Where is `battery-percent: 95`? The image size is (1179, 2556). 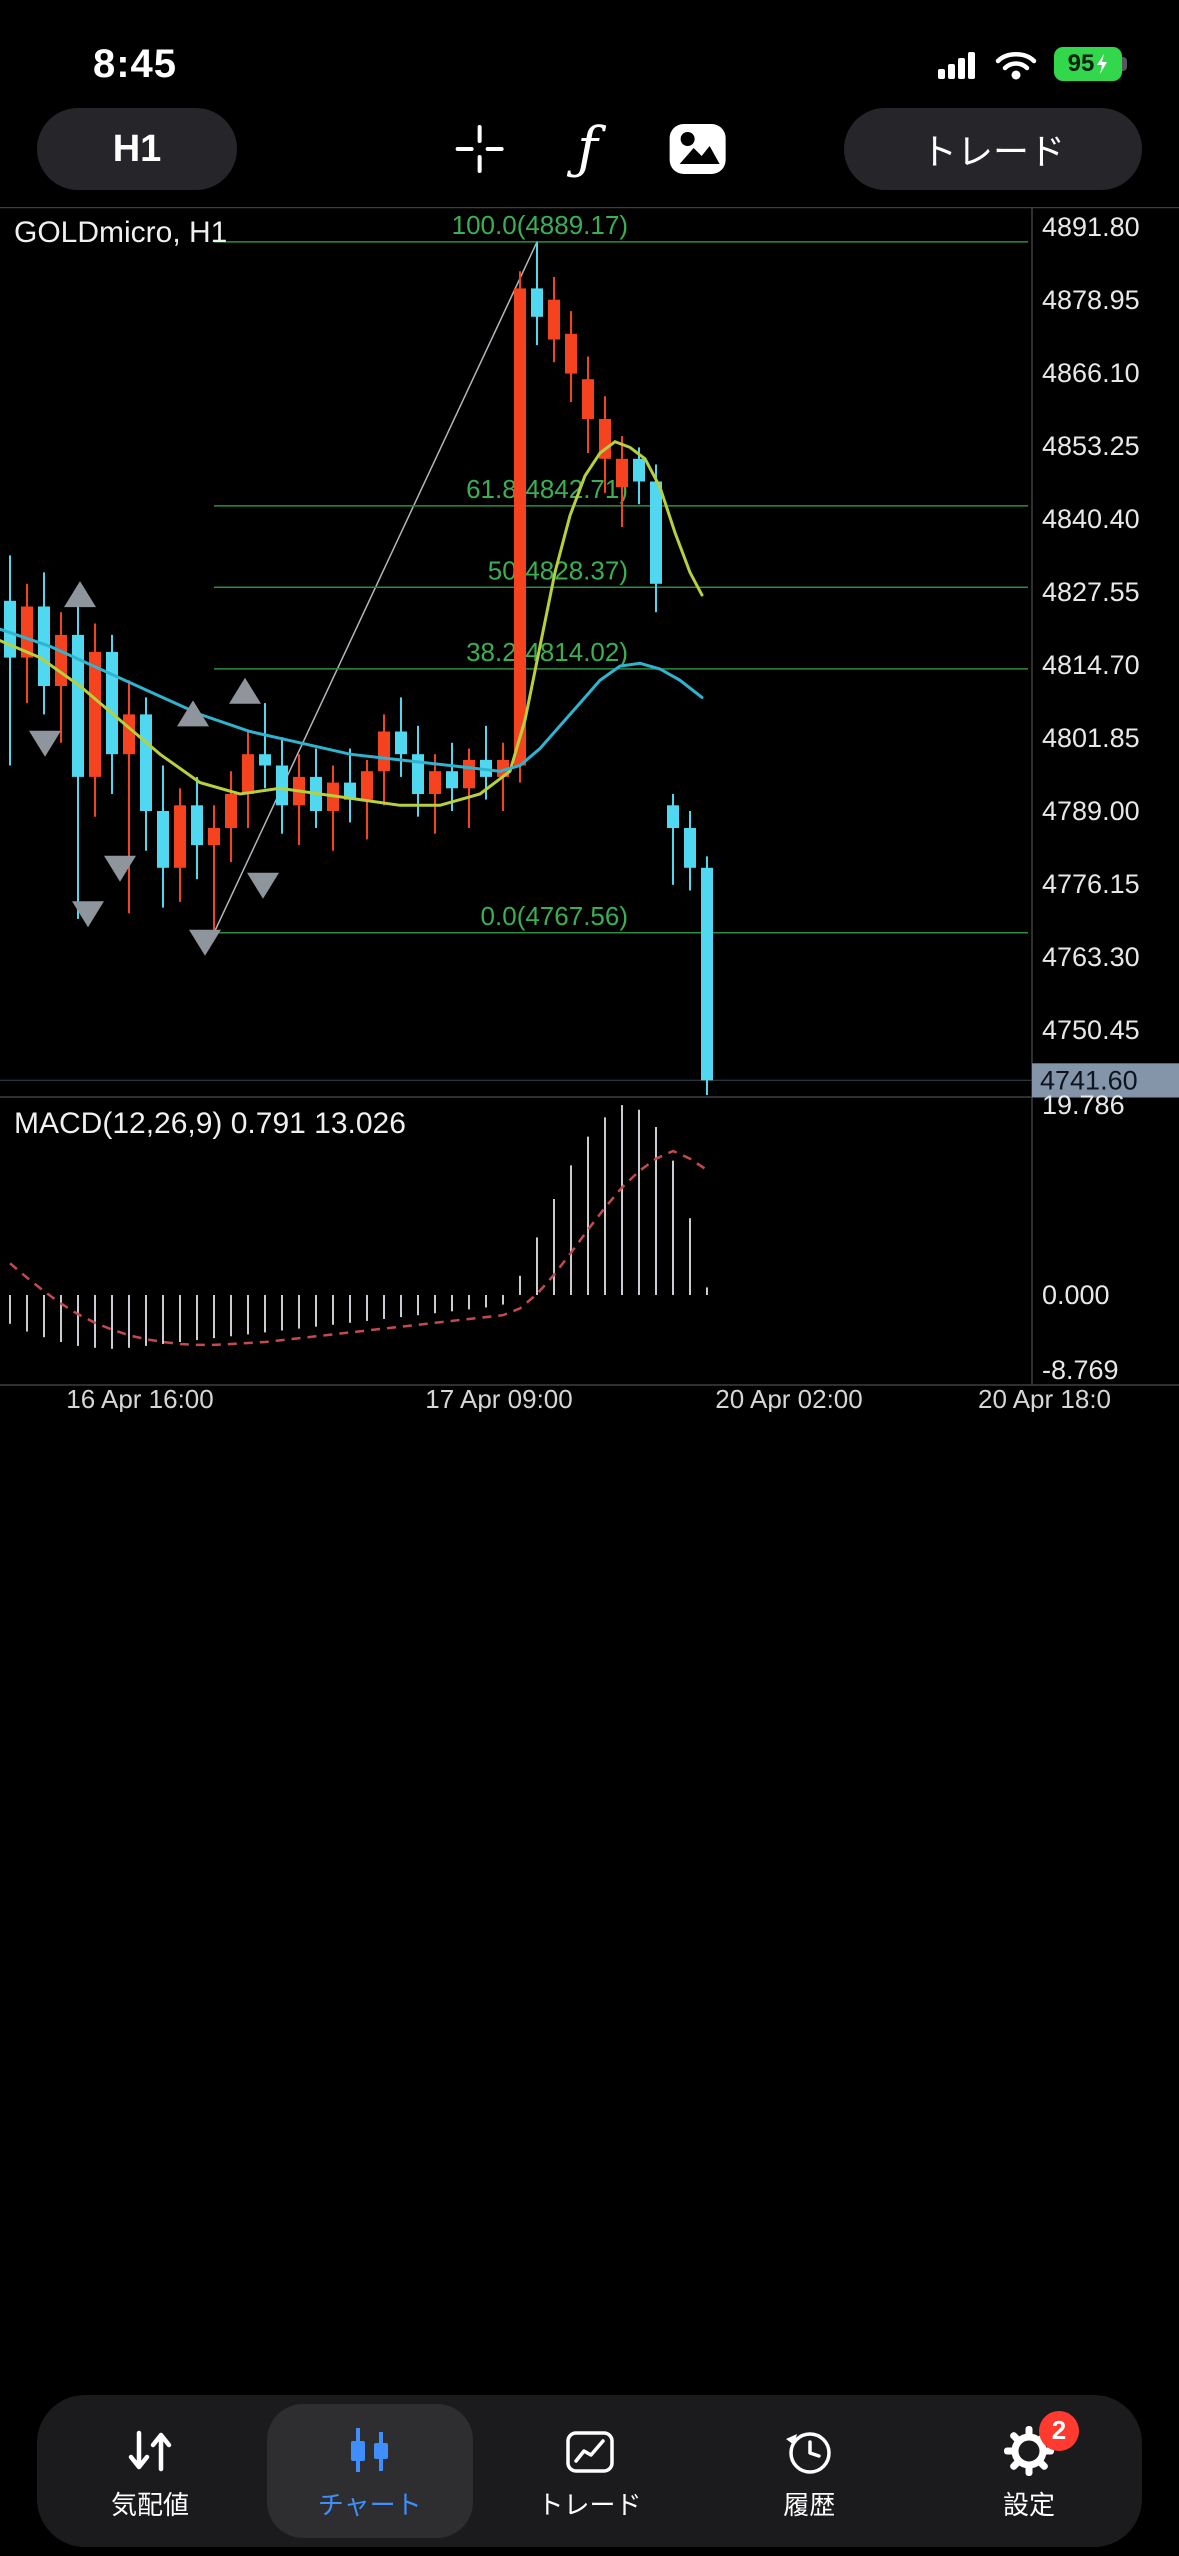
battery-percent: 95 is located at coordinates (1081, 63).